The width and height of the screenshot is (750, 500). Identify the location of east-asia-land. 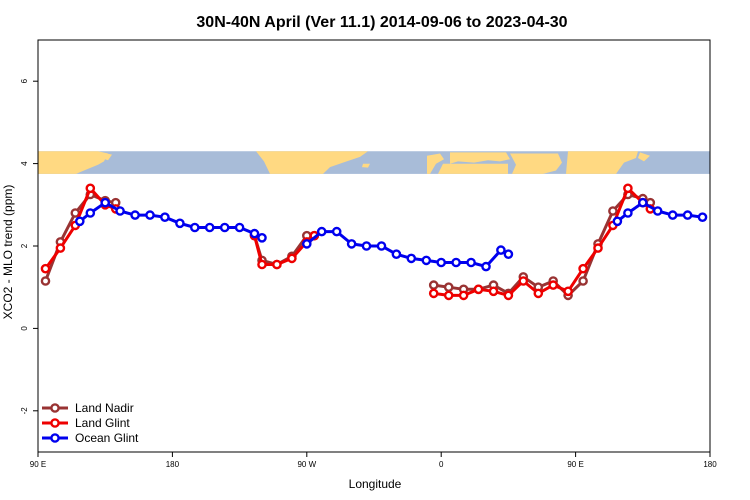
(602, 162).